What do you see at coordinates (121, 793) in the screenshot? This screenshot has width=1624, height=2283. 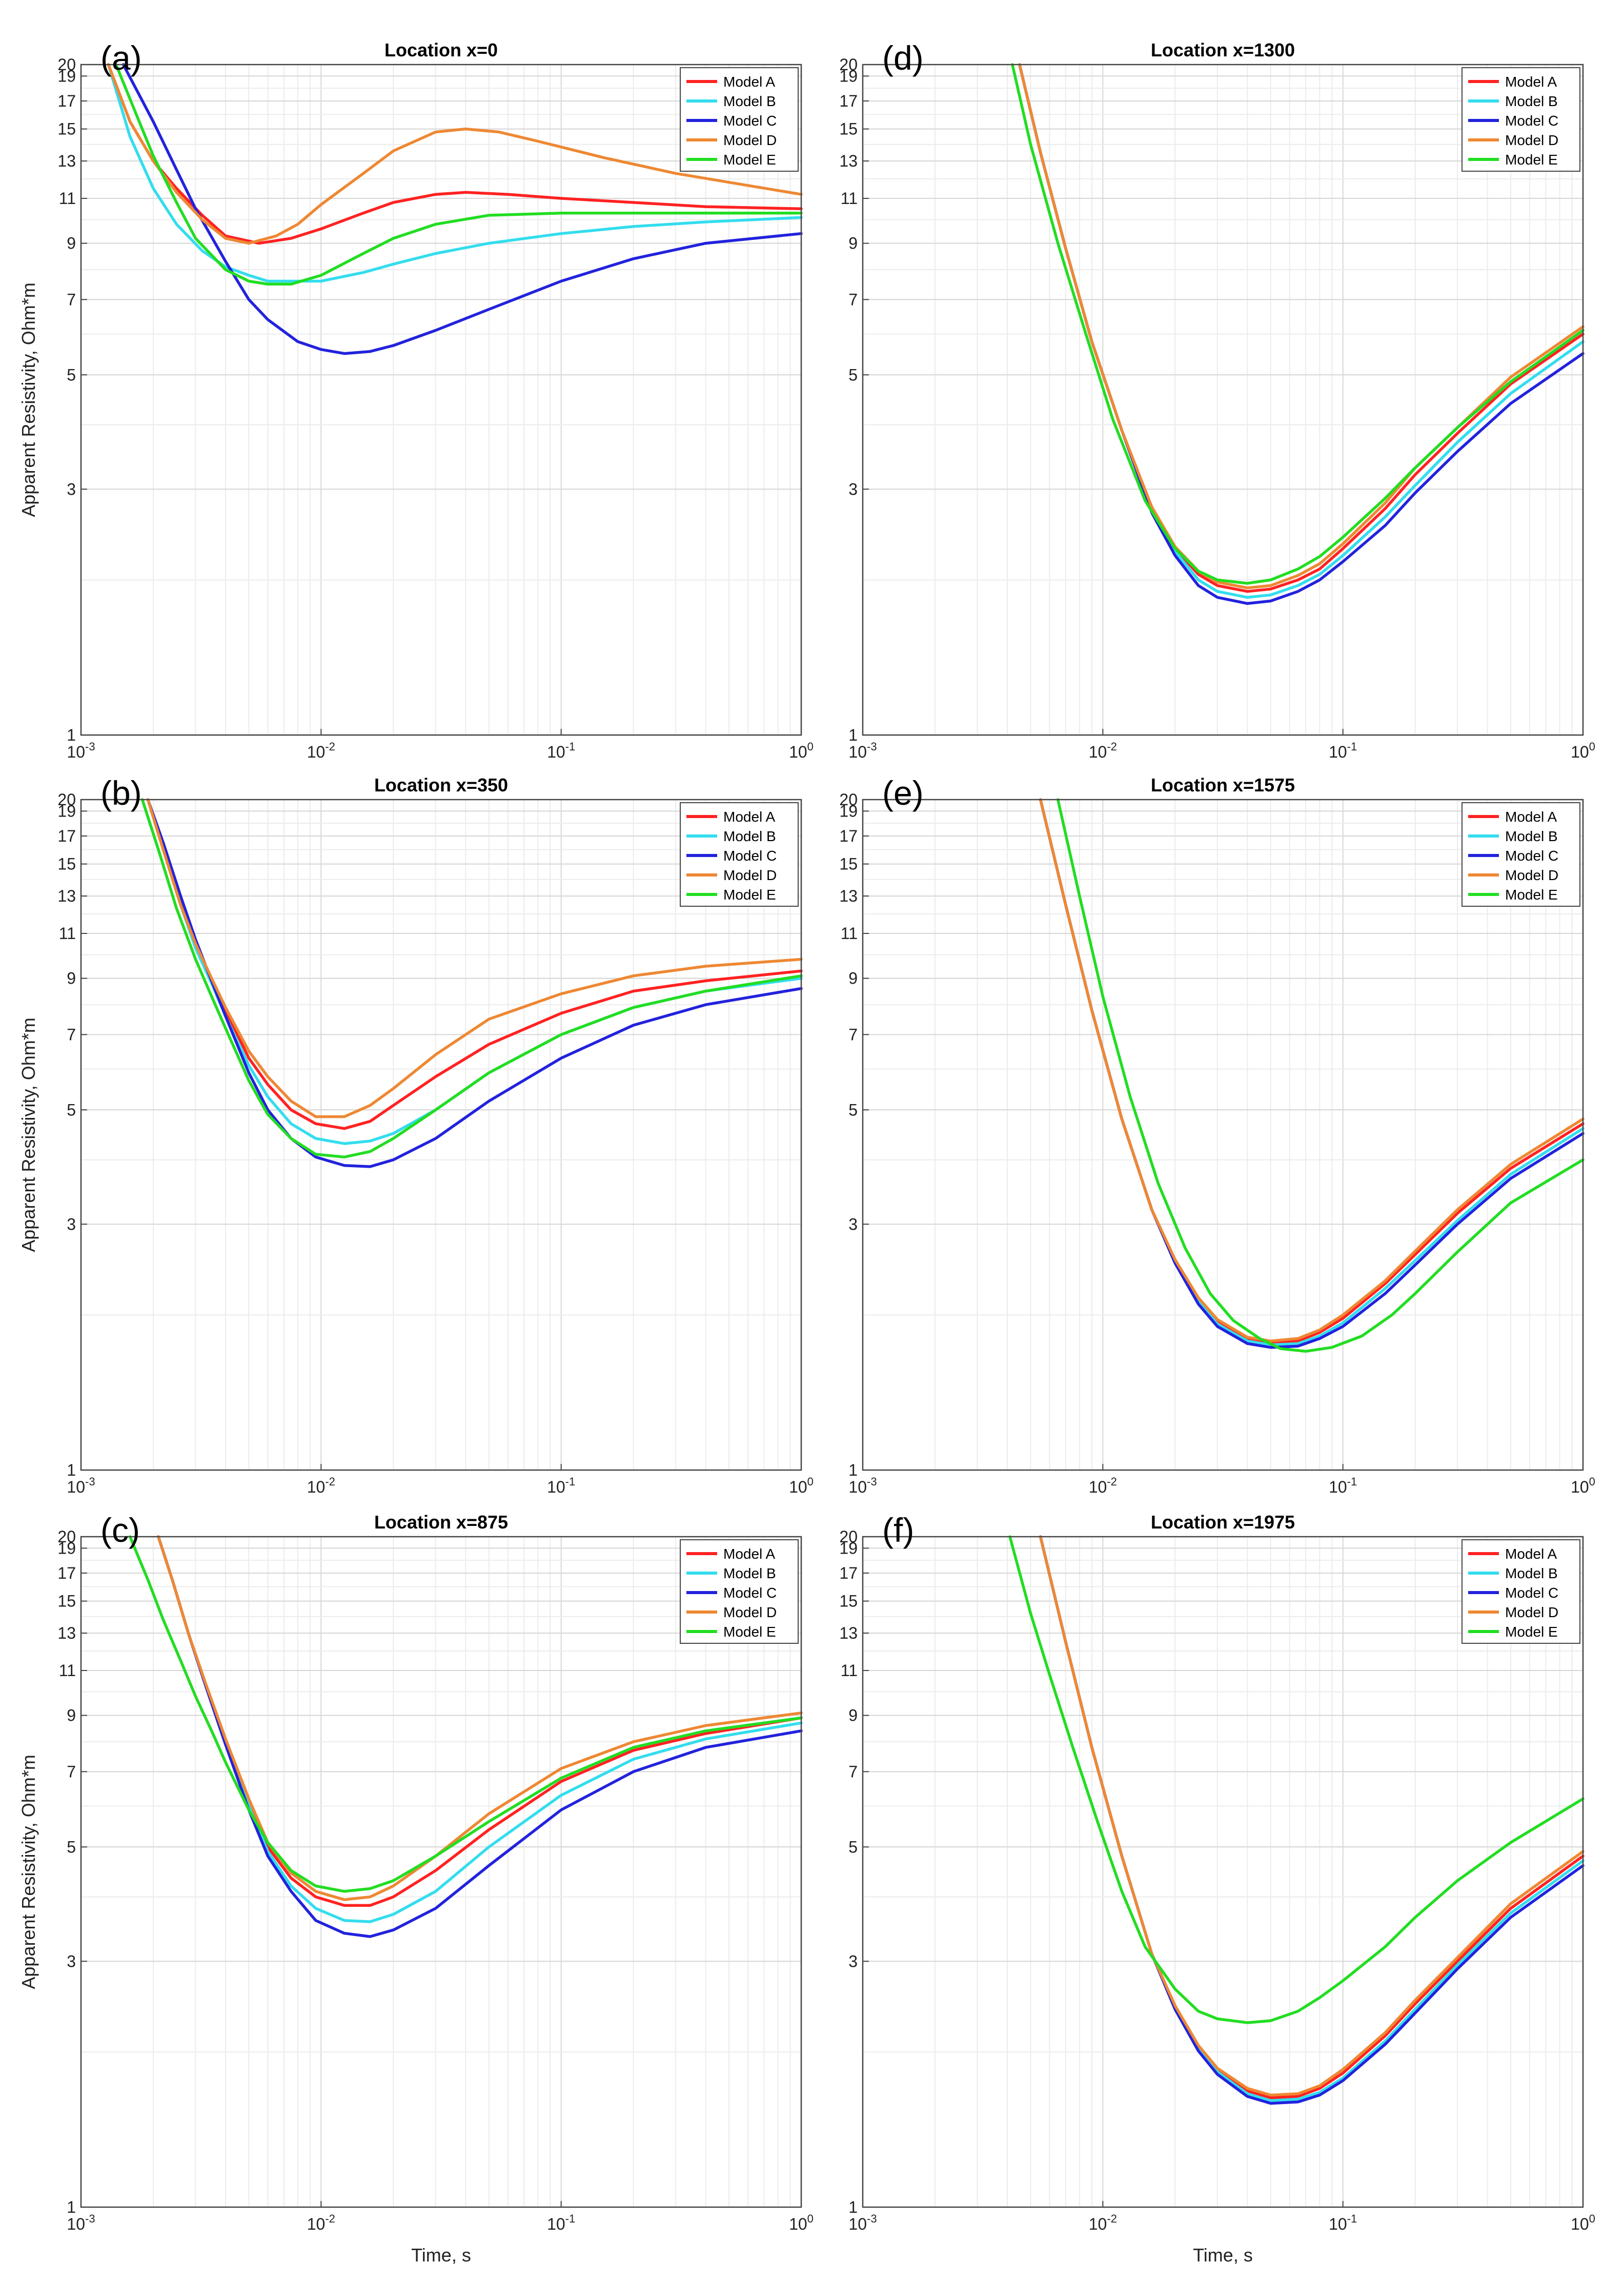 I see `panel-letter: (b)` at bounding box center [121, 793].